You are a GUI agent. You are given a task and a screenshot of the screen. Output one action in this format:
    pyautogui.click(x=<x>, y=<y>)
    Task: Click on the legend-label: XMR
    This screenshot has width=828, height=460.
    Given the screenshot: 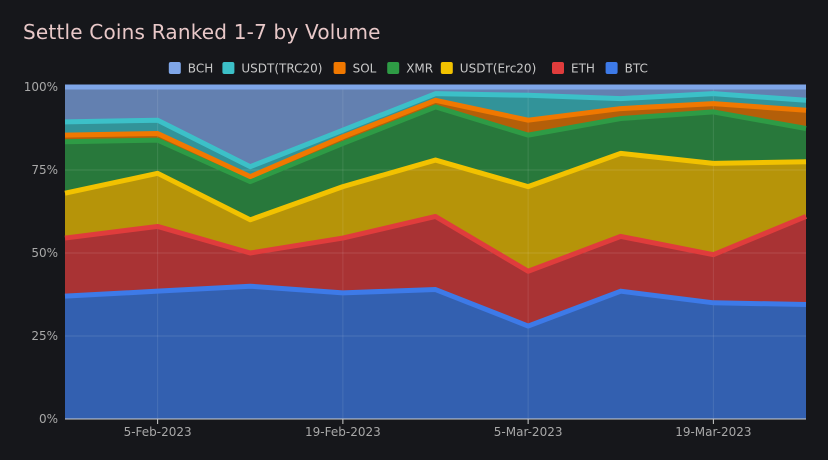 What is the action you would take?
    pyautogui.click(x=419, y=69)
    